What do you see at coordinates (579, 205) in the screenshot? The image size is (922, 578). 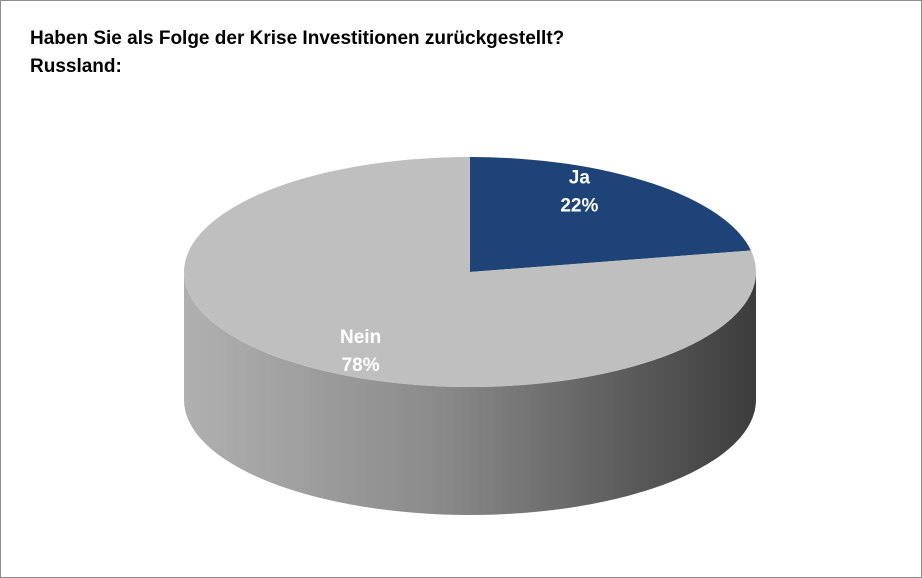 I see `data-label: 22%` at bounding box center [579, 205].